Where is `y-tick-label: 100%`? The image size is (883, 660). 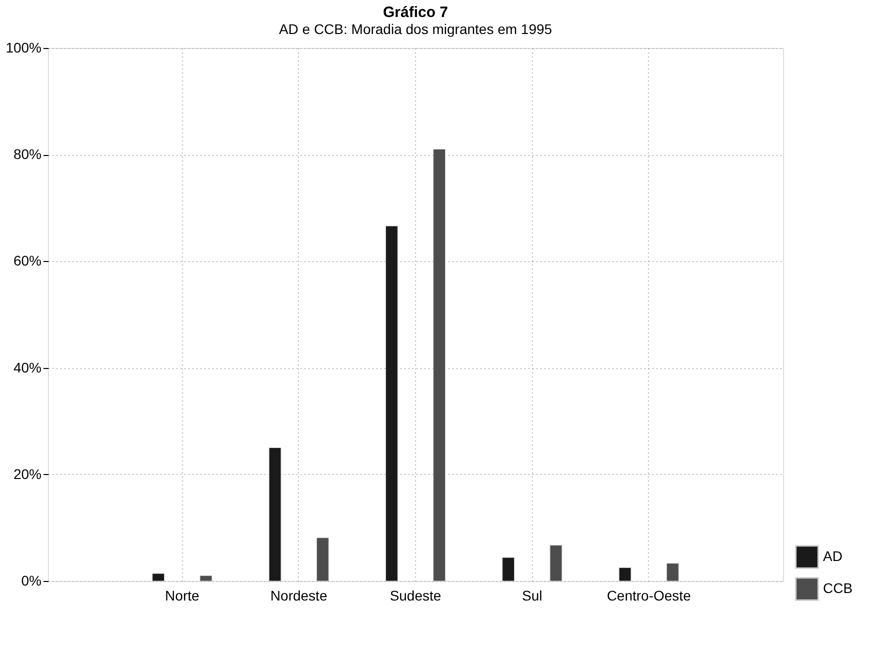 y-tick-label: 100% is located at coordinates (24, 48).